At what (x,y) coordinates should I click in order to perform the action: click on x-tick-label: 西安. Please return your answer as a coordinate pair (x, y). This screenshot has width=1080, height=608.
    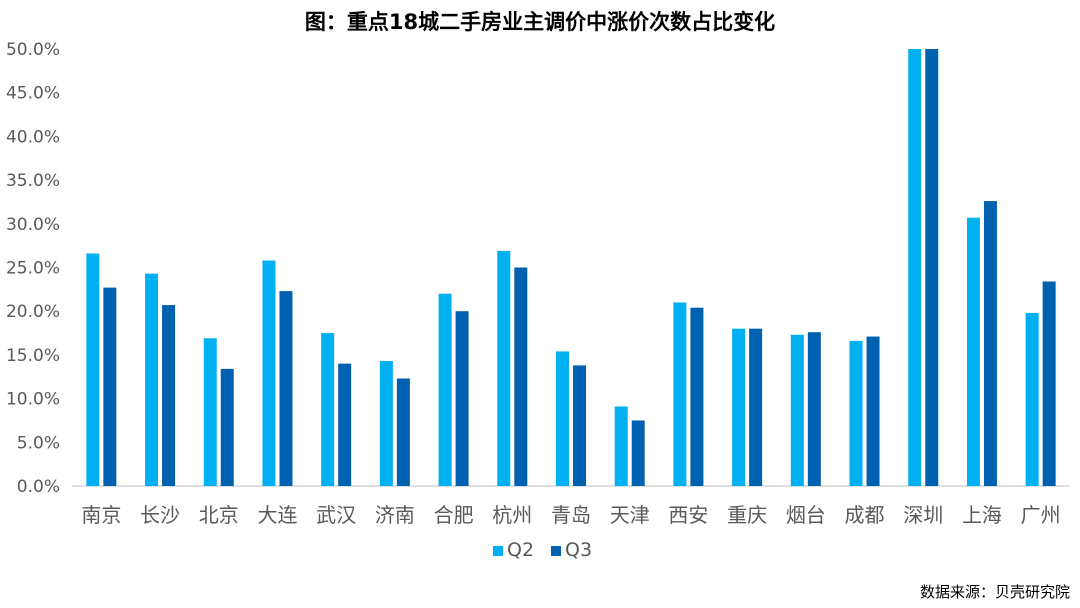
    Looking at the image, I should click on (688, 515).